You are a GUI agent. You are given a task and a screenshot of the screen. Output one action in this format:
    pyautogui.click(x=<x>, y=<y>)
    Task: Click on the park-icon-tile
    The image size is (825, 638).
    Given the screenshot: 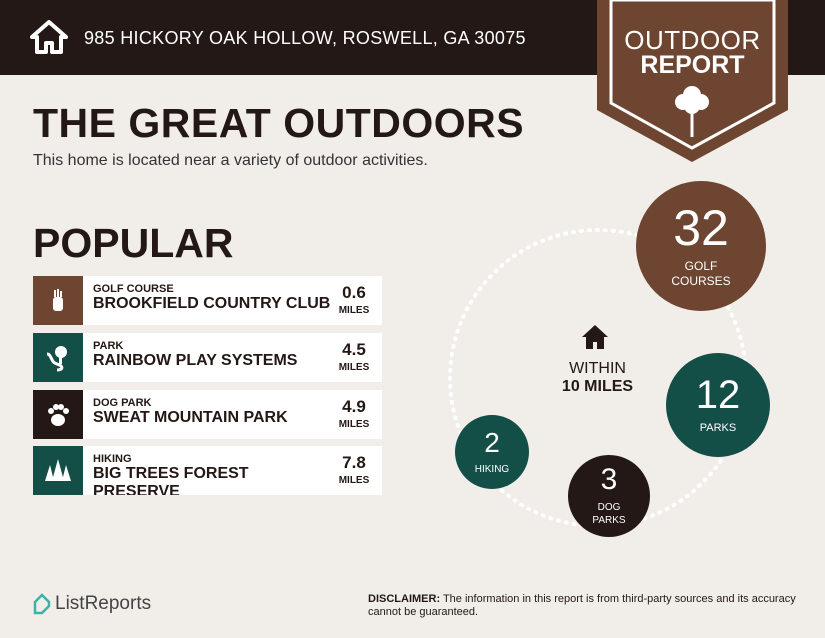 What is the action you would take?
    pyautogui.click(x=58, y=357)
    